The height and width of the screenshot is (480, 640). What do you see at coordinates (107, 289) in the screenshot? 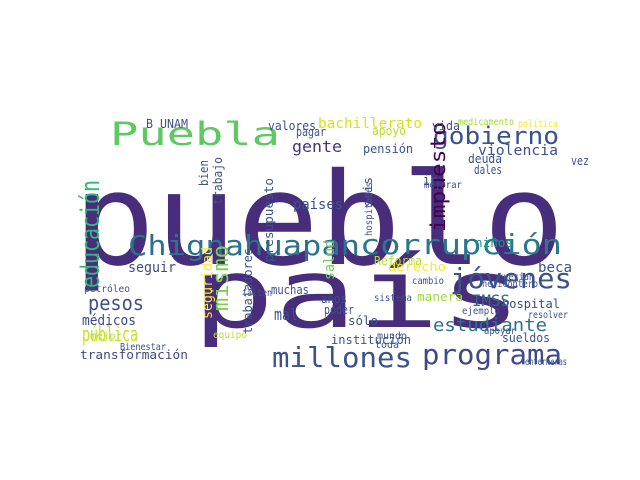
I see `word-petróleo: petróleo` at bounding box center [107, 289].